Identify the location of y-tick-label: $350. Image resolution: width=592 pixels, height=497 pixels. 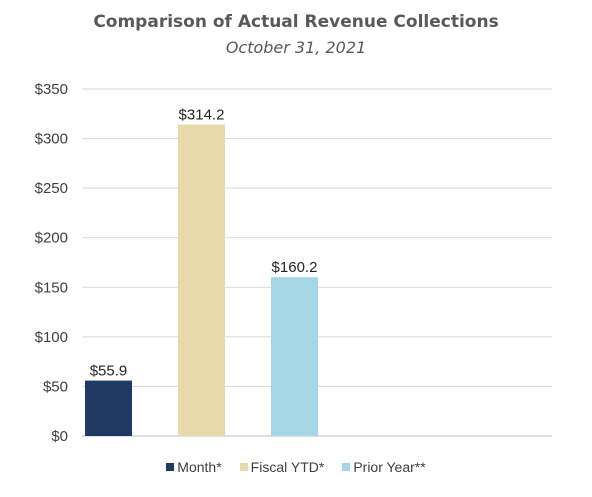
(51, 89).